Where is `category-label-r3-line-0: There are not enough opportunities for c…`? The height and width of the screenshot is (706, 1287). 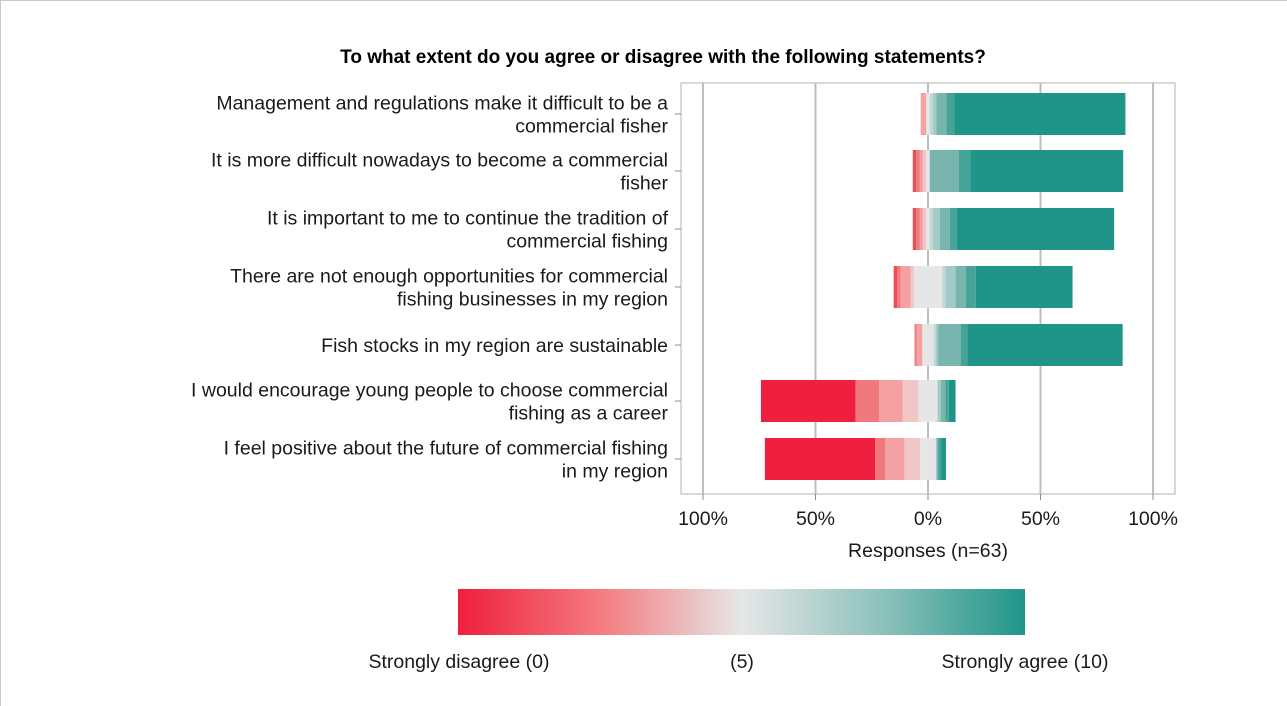
category-label-r3-line-0: There are not enough opportunities for c… is located at coordinates (449, 277).